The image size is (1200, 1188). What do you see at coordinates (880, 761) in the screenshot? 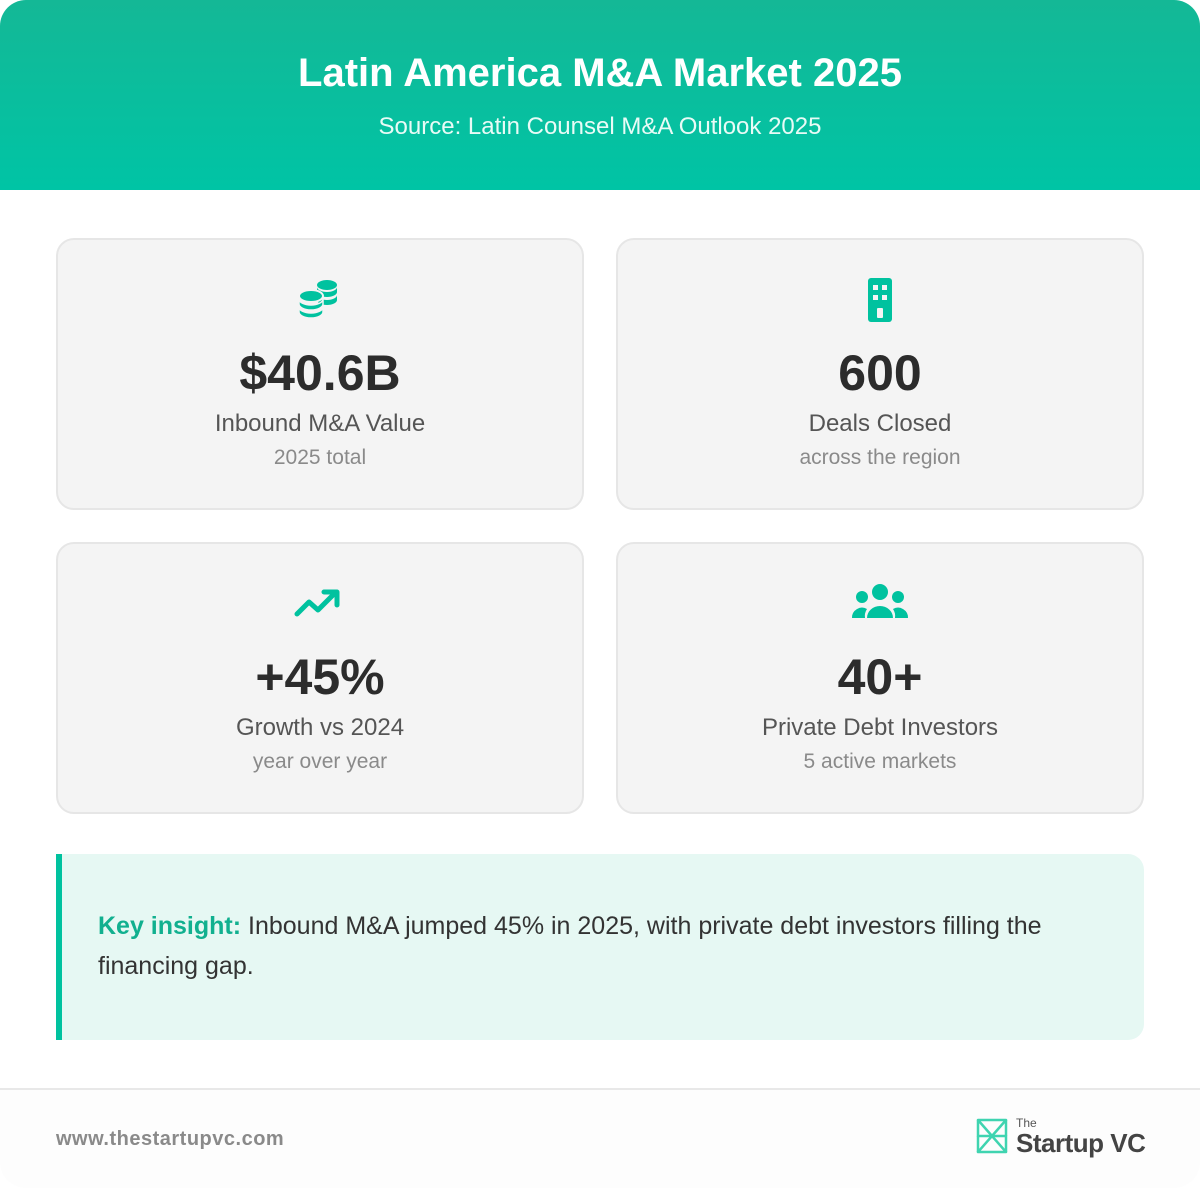
I see `stat-sublabel: 5 active markets` at bounding box center [880, 761].